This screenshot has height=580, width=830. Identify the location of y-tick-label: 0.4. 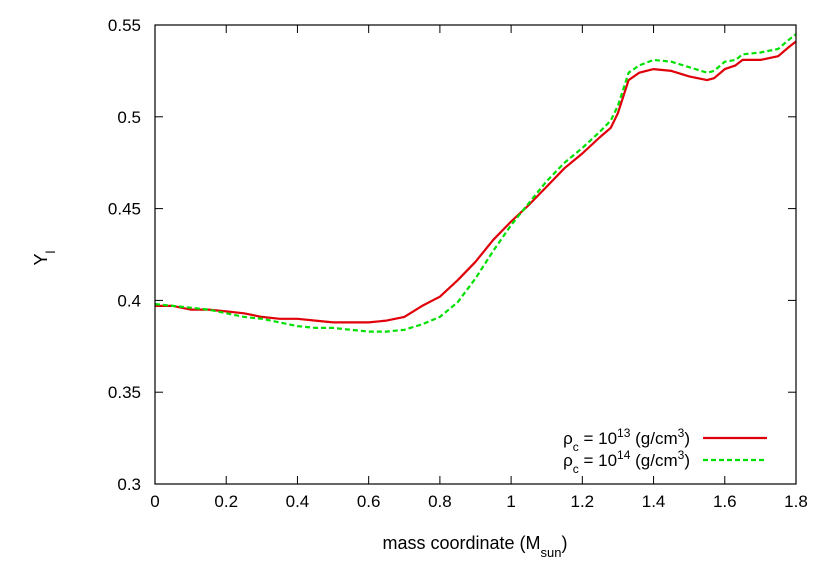
(129, 300).